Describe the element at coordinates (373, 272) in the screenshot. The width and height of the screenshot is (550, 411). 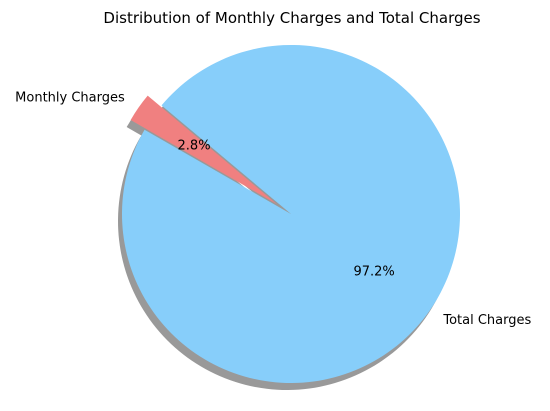
I see `pct-label-total-charges: 97.2%` at that location.